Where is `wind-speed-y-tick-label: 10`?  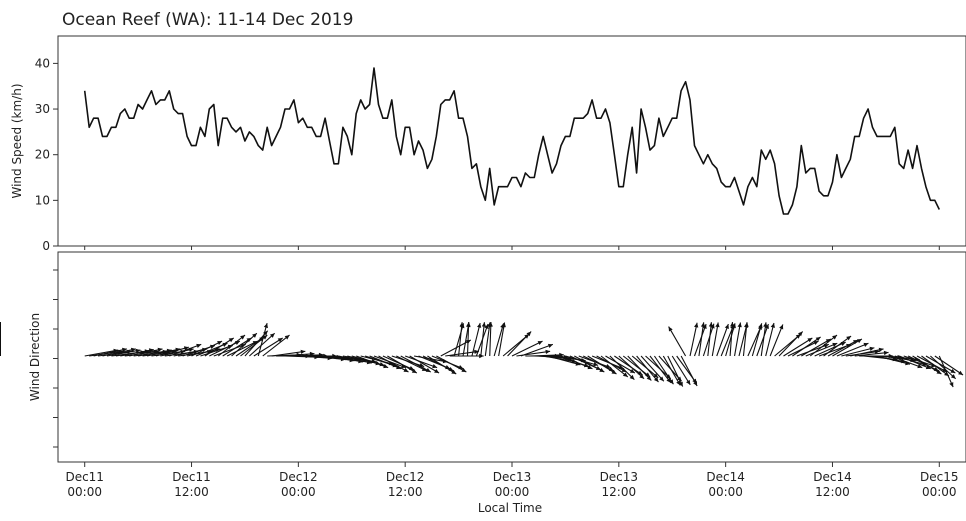
wind-speed-y-tick-label: 10 is located at coordinates (42, 200).